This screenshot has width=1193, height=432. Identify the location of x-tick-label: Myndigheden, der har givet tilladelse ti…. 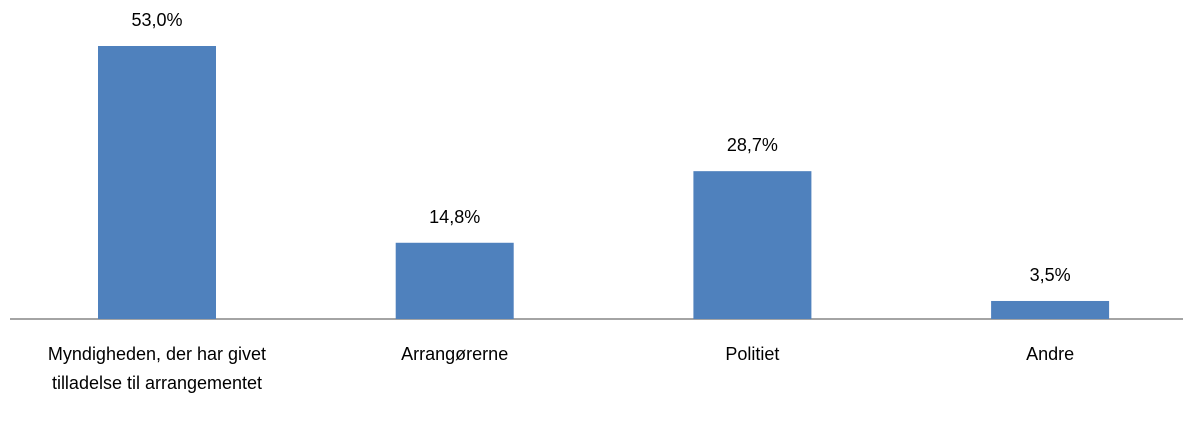
(157, 368).